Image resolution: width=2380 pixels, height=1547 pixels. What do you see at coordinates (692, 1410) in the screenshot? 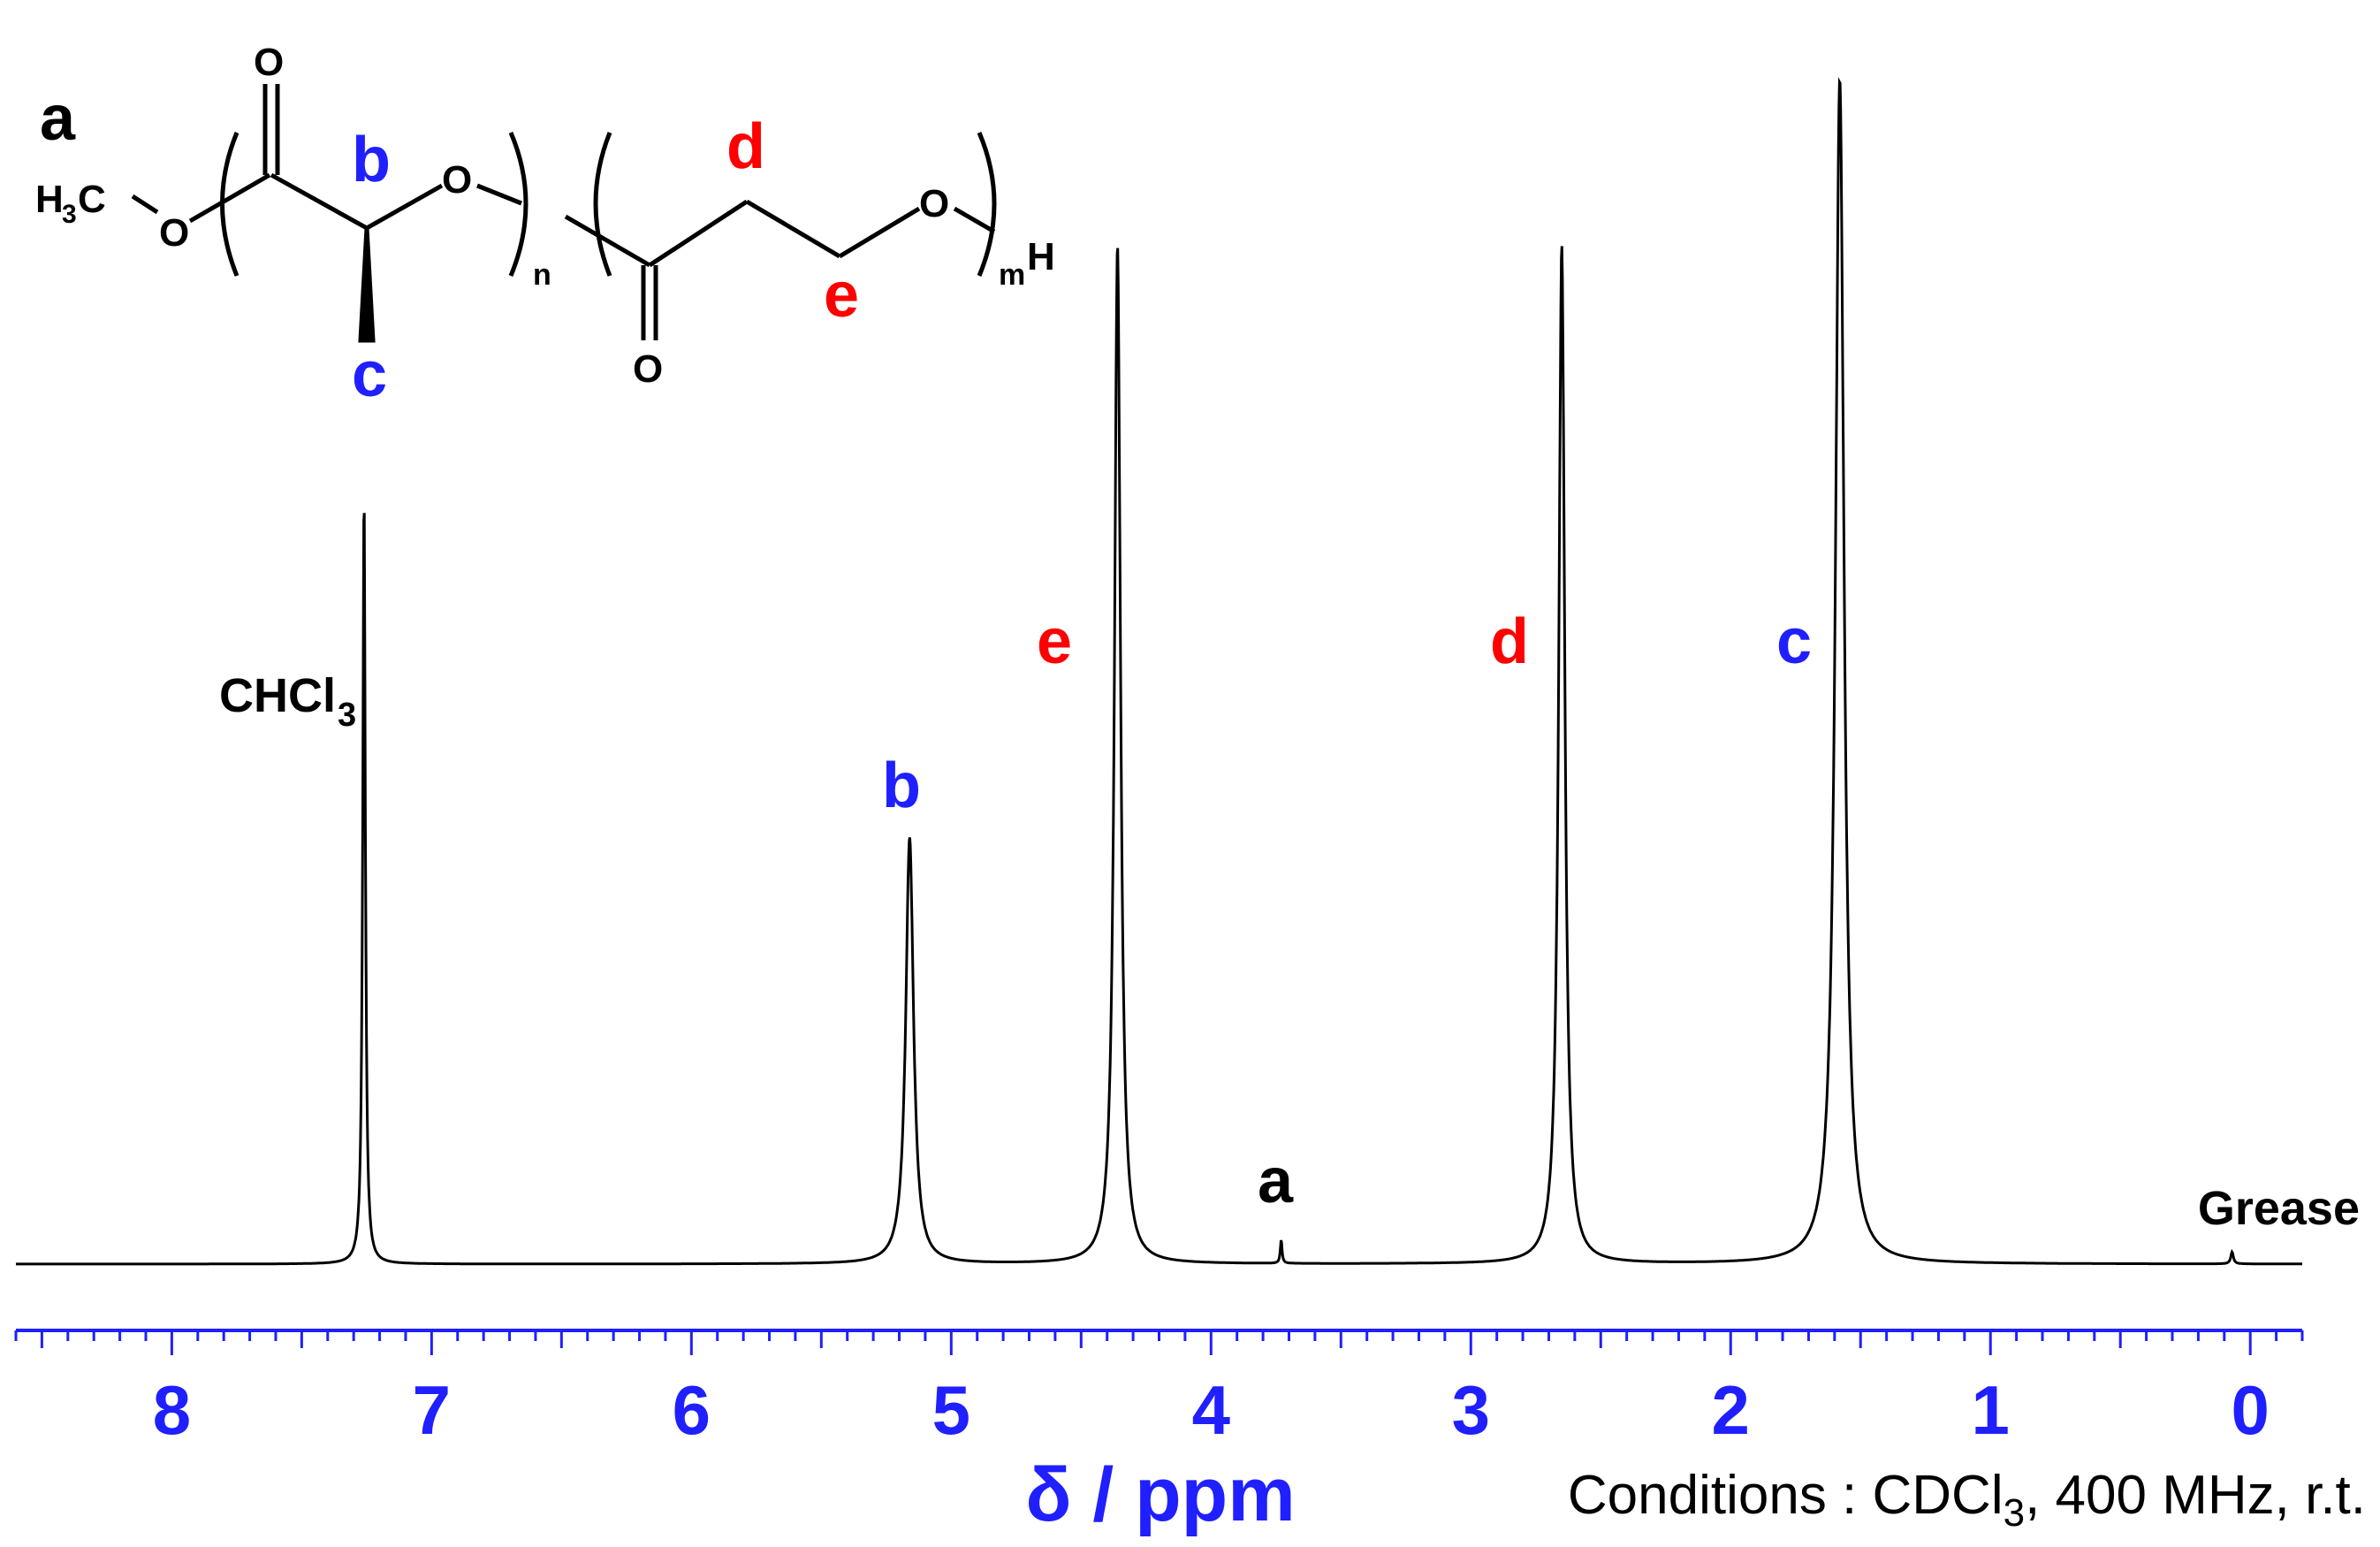
I see `x-tick-label: 6` at bounding box center [692, 1410].